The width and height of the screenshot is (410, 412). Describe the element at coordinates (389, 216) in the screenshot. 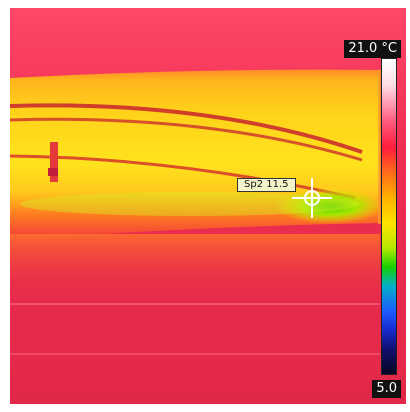

I see `temperature-colorbar` at that location.